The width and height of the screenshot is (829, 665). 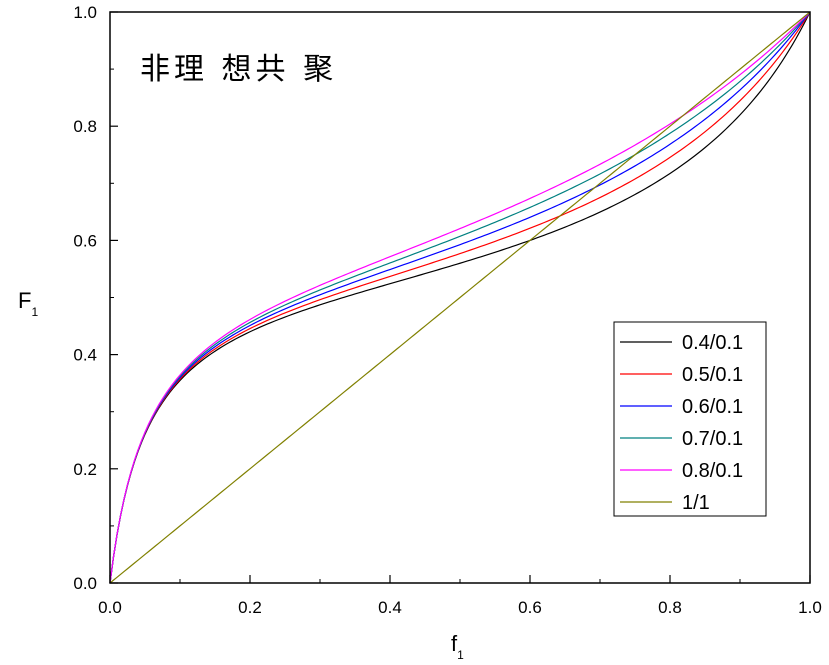 I want to click on x-axis-title-subscript: 1, so click(x=460, y=655).